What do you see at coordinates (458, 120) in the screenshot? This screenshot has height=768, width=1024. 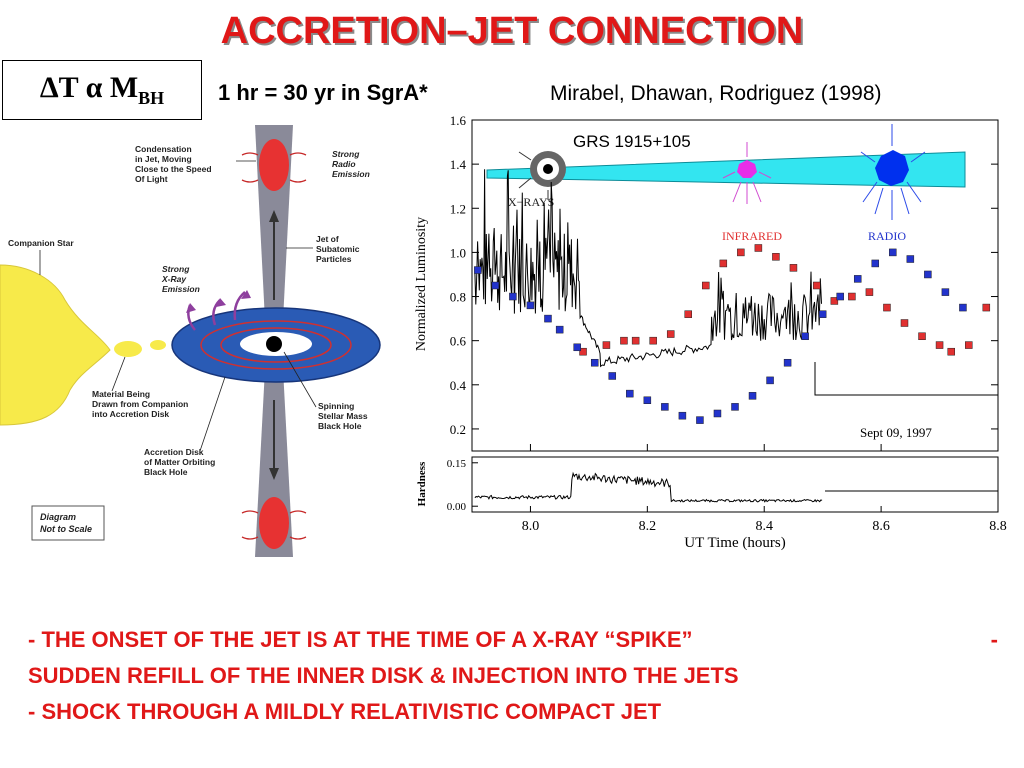 I see `y-tick-label: 1.6` at bounding box center [458, 120].